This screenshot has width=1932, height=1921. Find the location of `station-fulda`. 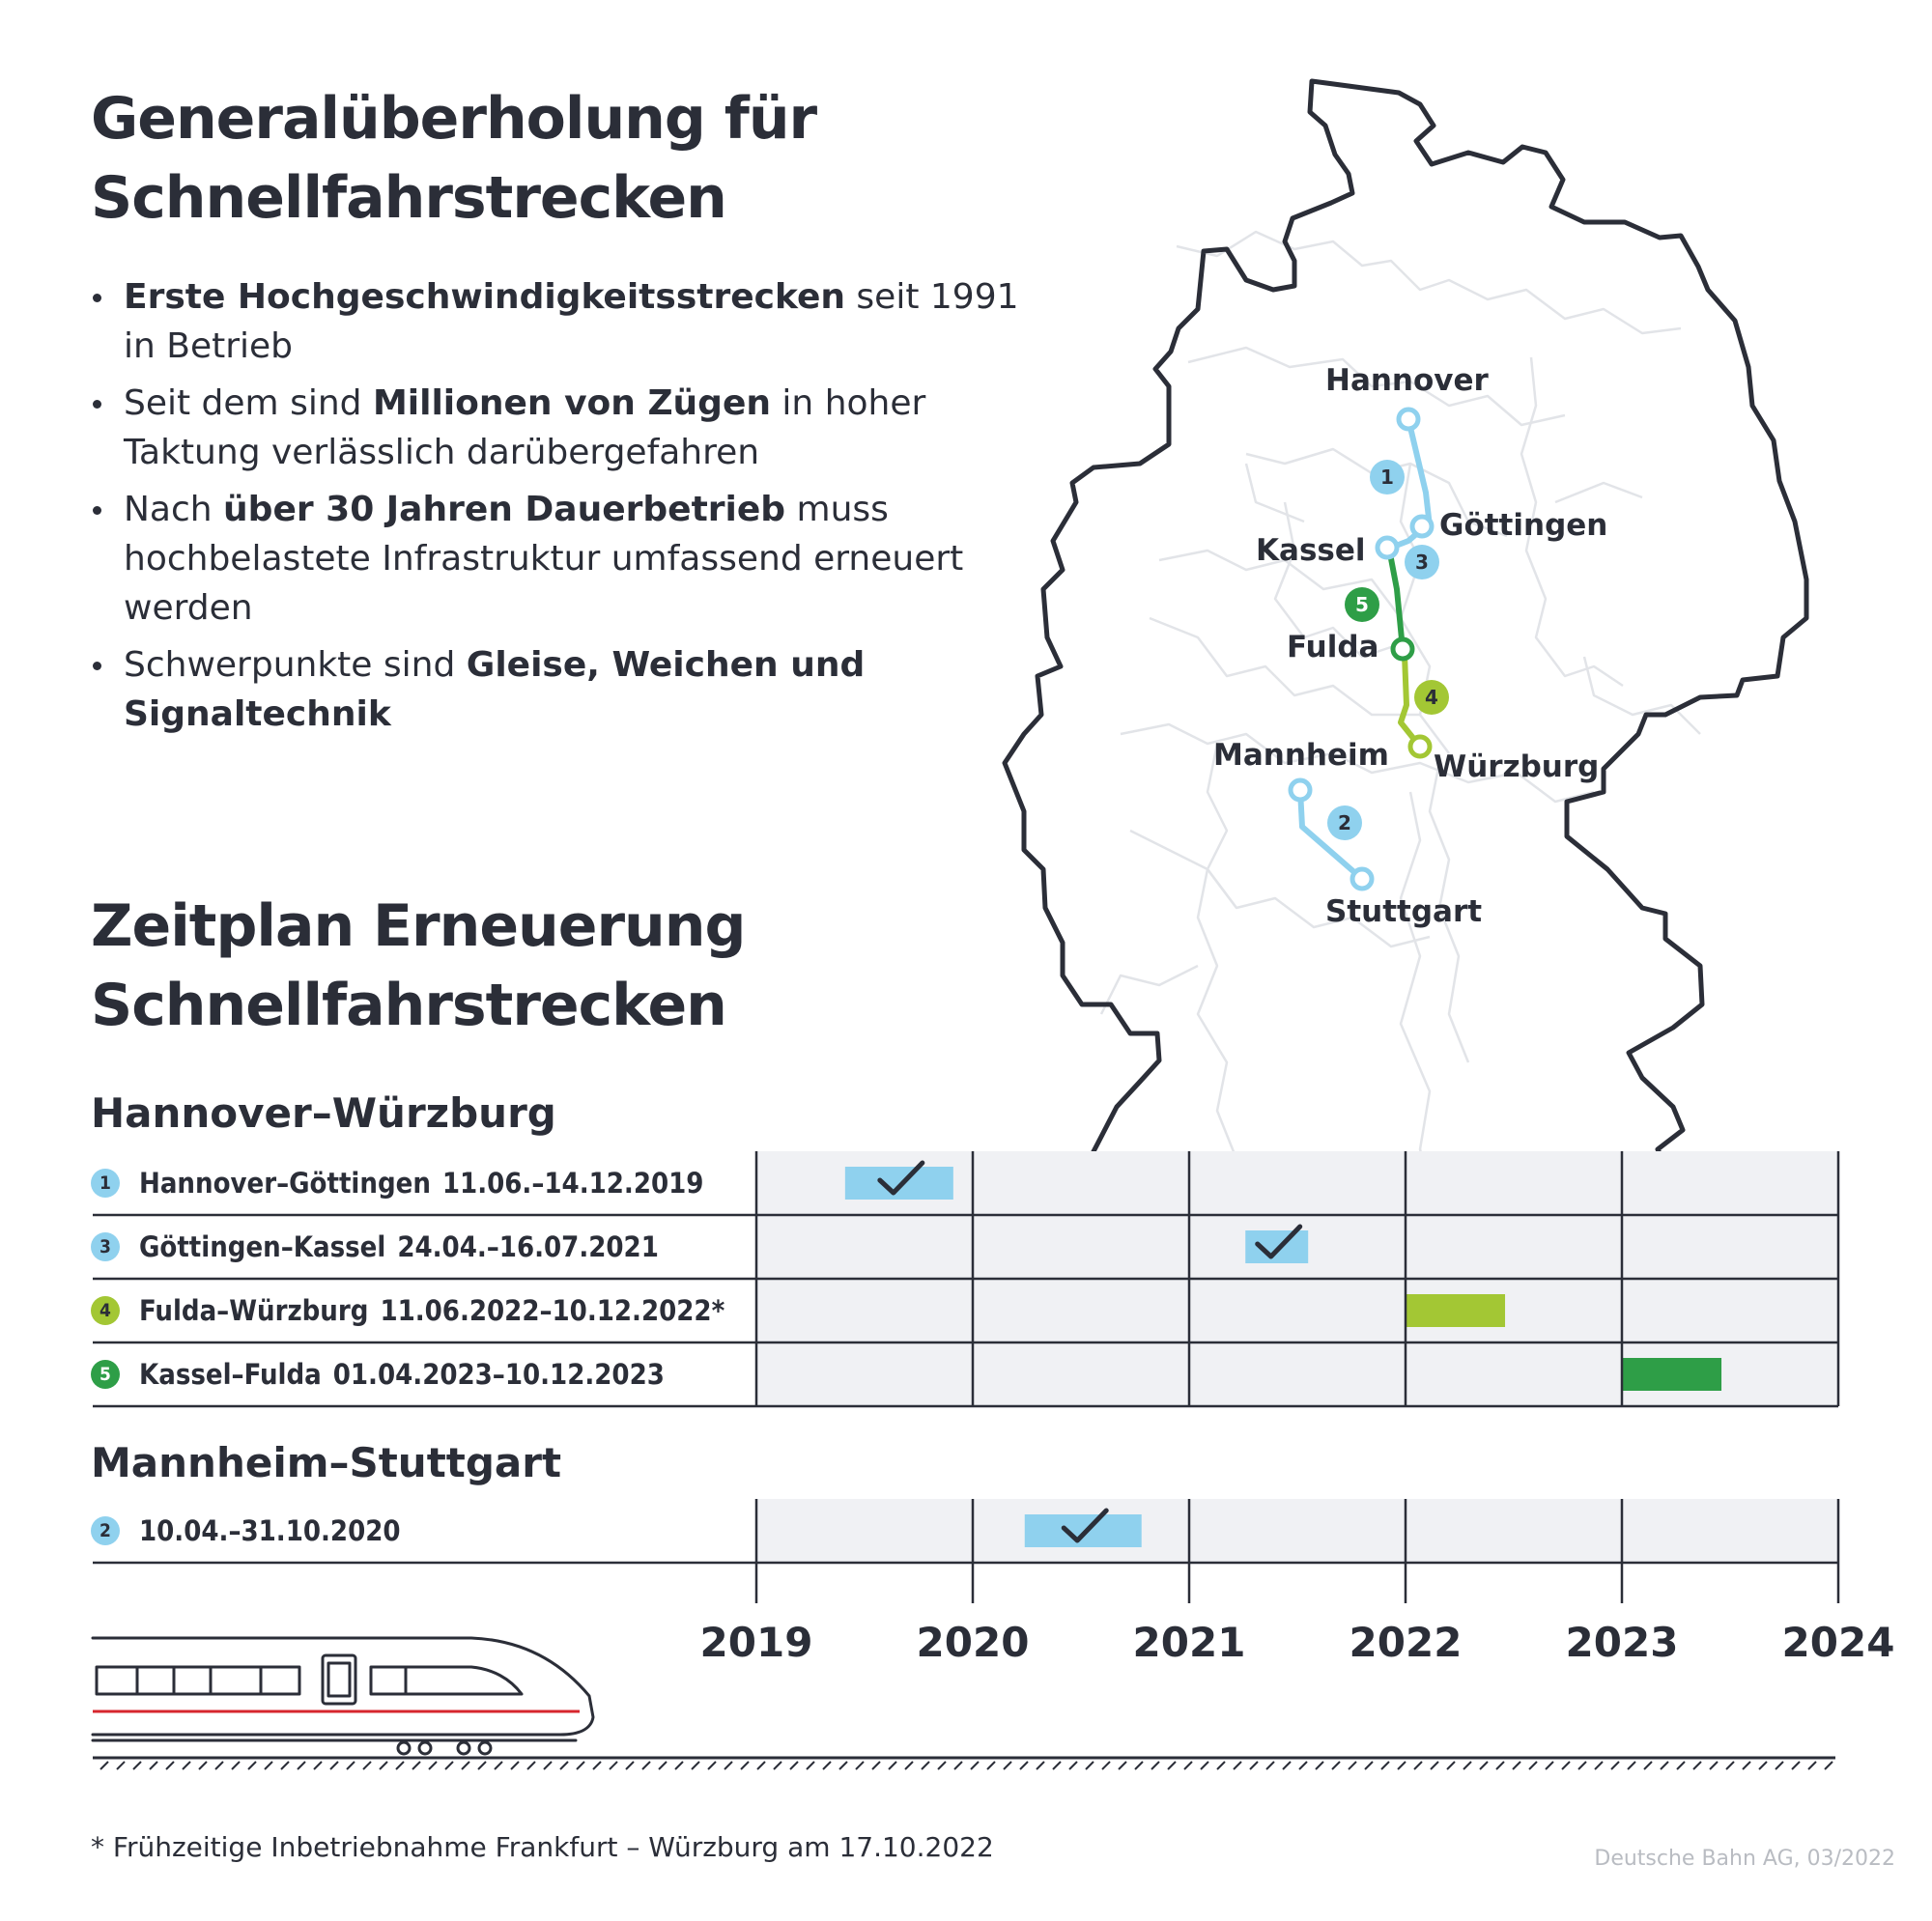

station-fulda is located at coordinates (1402, 649).